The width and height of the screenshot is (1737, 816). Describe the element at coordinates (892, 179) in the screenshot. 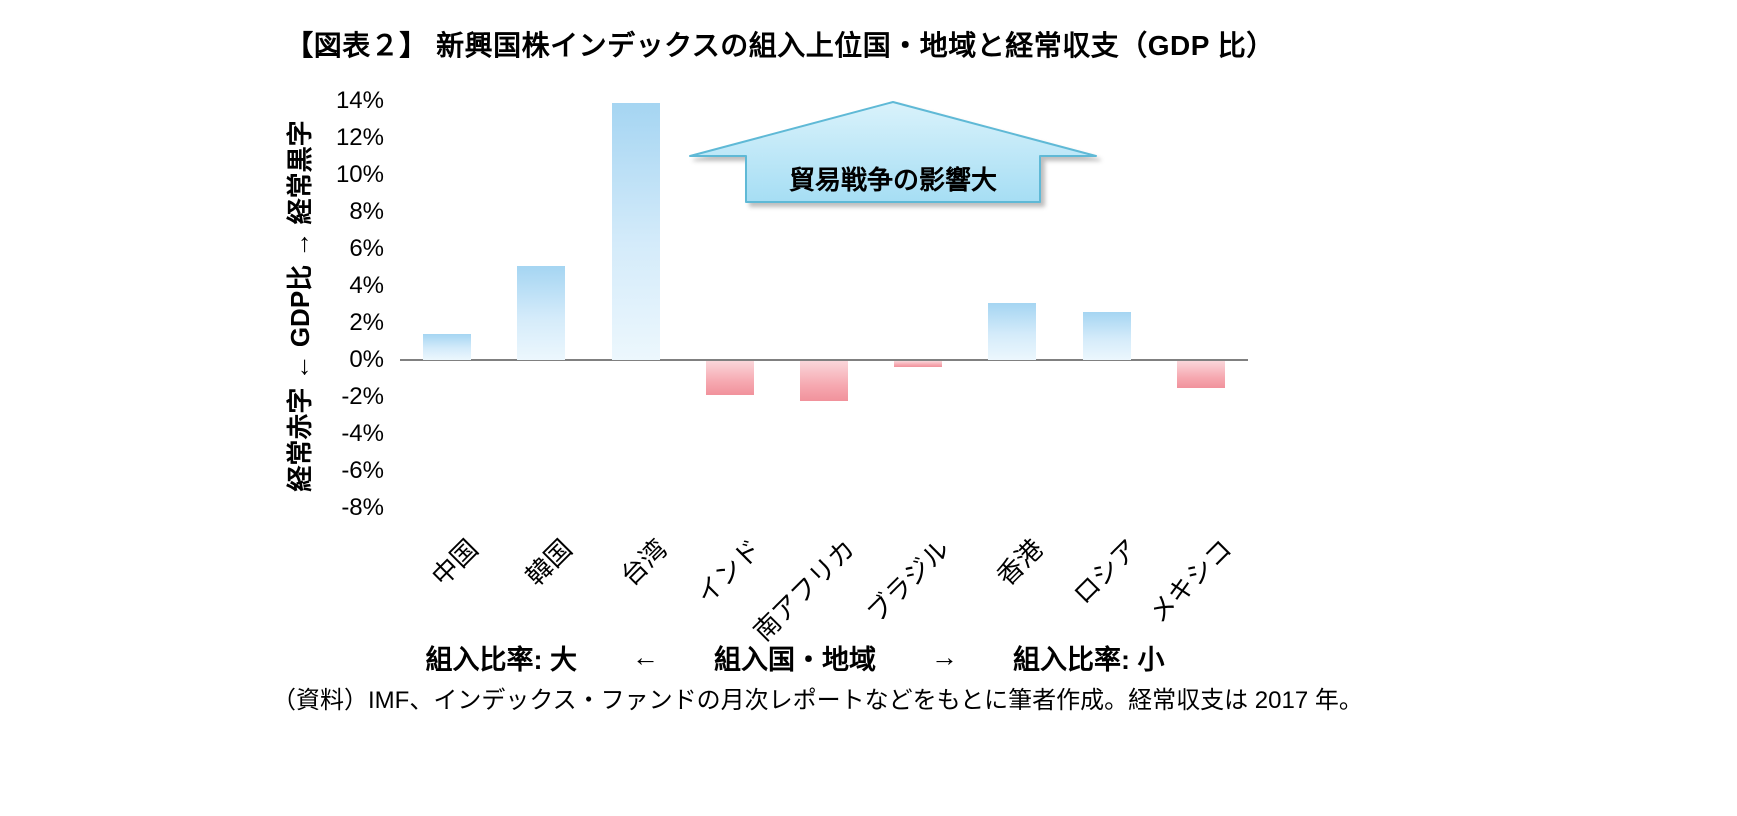

I see `callout-text: 貿易戦争の影響大` at that location.